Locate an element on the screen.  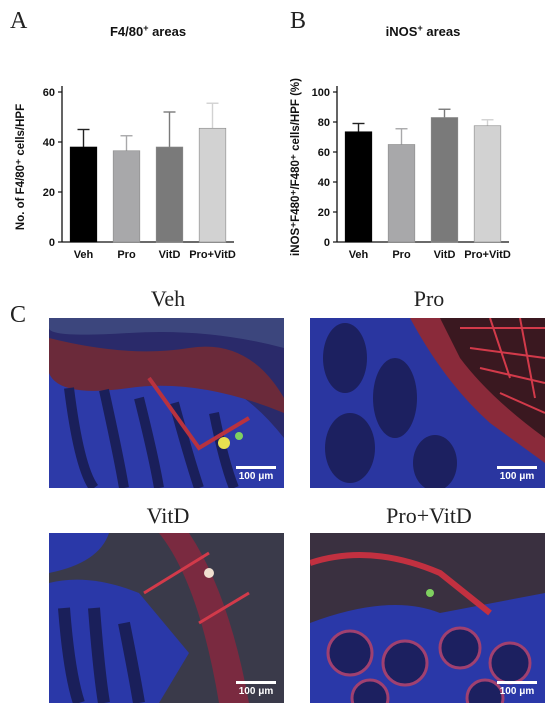
scale-bar-vitd: 100 μm is located at coordinates (256, 689).